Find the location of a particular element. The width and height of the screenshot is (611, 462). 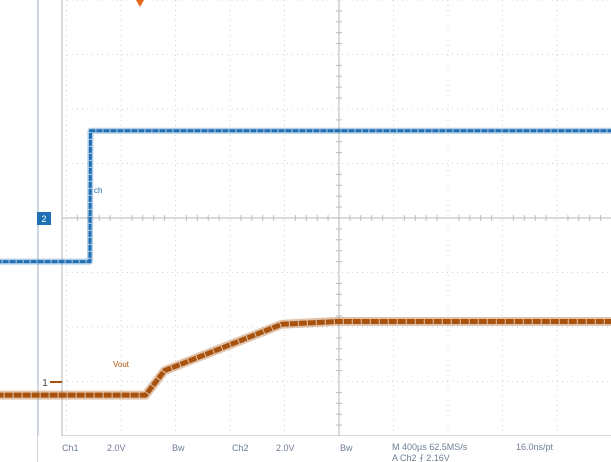

left-bezel is located at coordinates (19, 231).